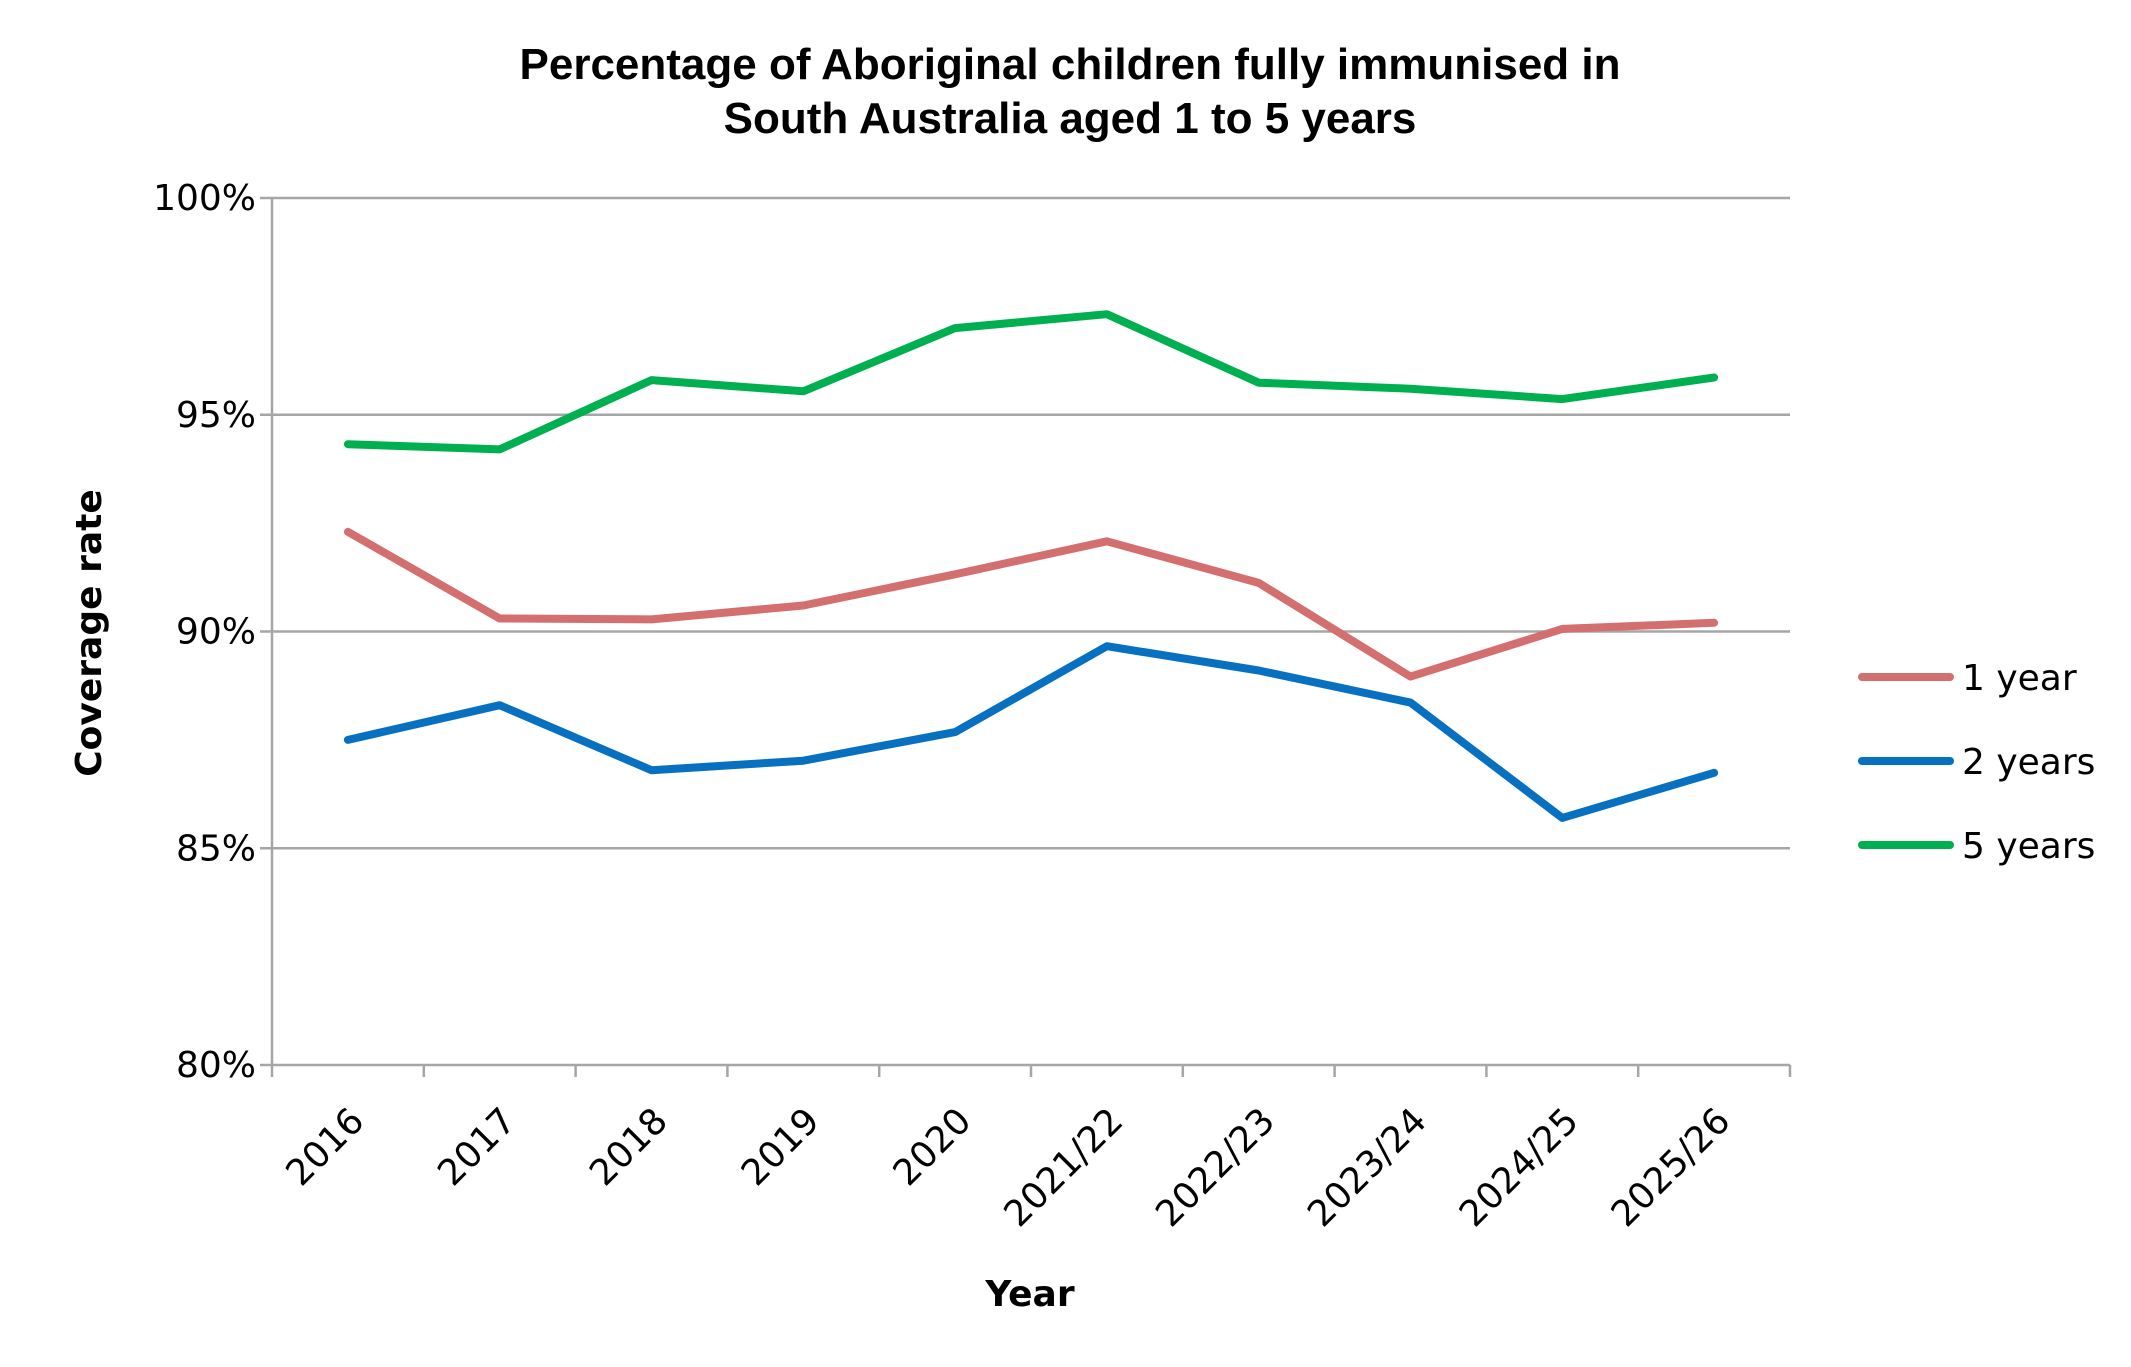 The height and width of the screenshot is (1367, 2131). What do you see at coordinates (216, 848) in the screenshot?
I see `y-tick-label: 85%` at bounding box center [216, 848].